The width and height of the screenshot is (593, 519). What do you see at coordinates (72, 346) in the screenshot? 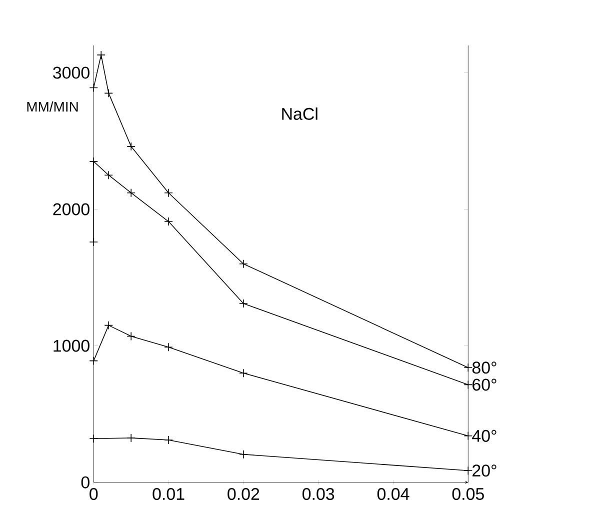
I see `y-tick-label: 1000` at bounding box center [72, 346].